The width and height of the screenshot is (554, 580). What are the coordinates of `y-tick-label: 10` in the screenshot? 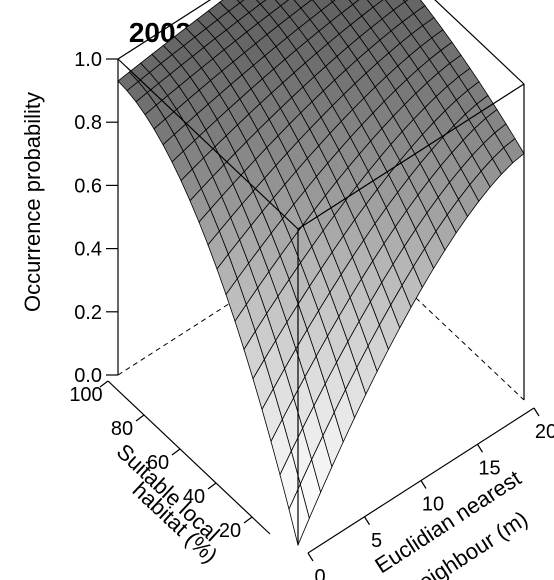 It's located at (433, 505).